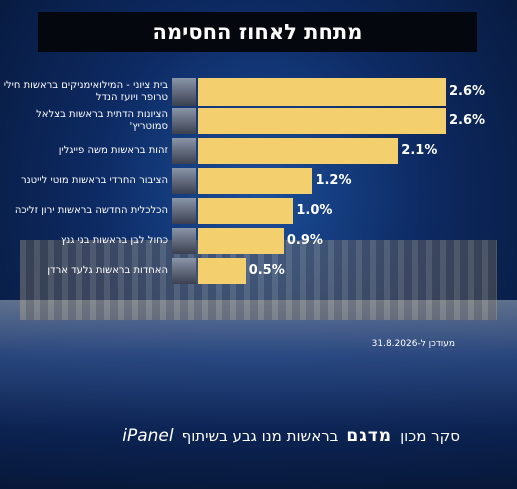  I want to click on chart-title: מתחת לאחוז החסימה, so click(257, 32).